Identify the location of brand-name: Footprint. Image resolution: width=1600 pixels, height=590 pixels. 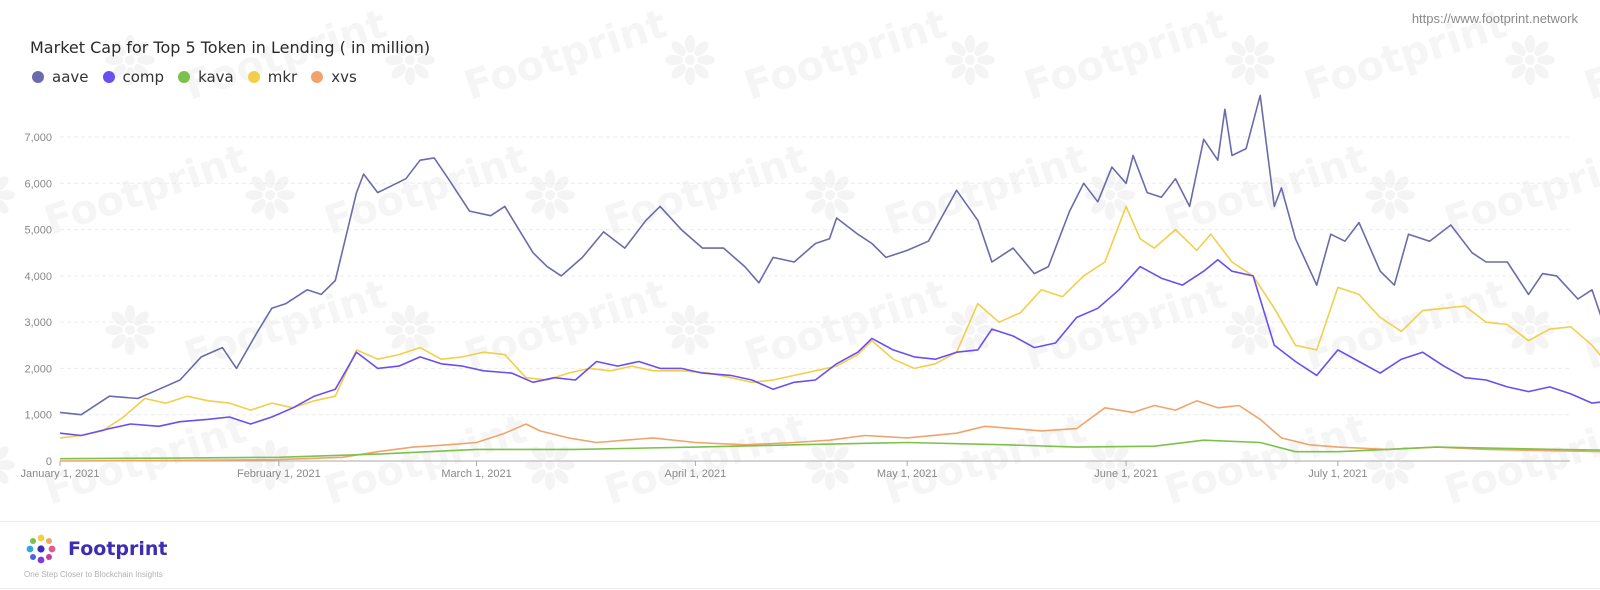
(118, 549).